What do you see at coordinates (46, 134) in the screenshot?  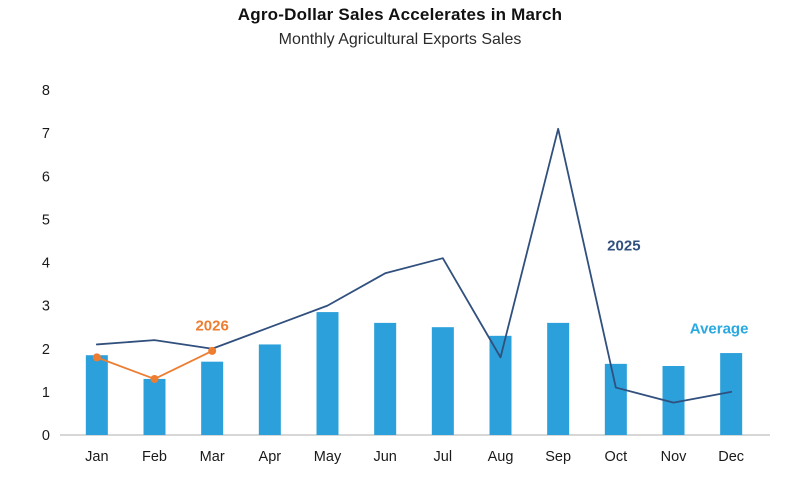 I see `y-tick-label: 7` at bounding box center [46, 134].